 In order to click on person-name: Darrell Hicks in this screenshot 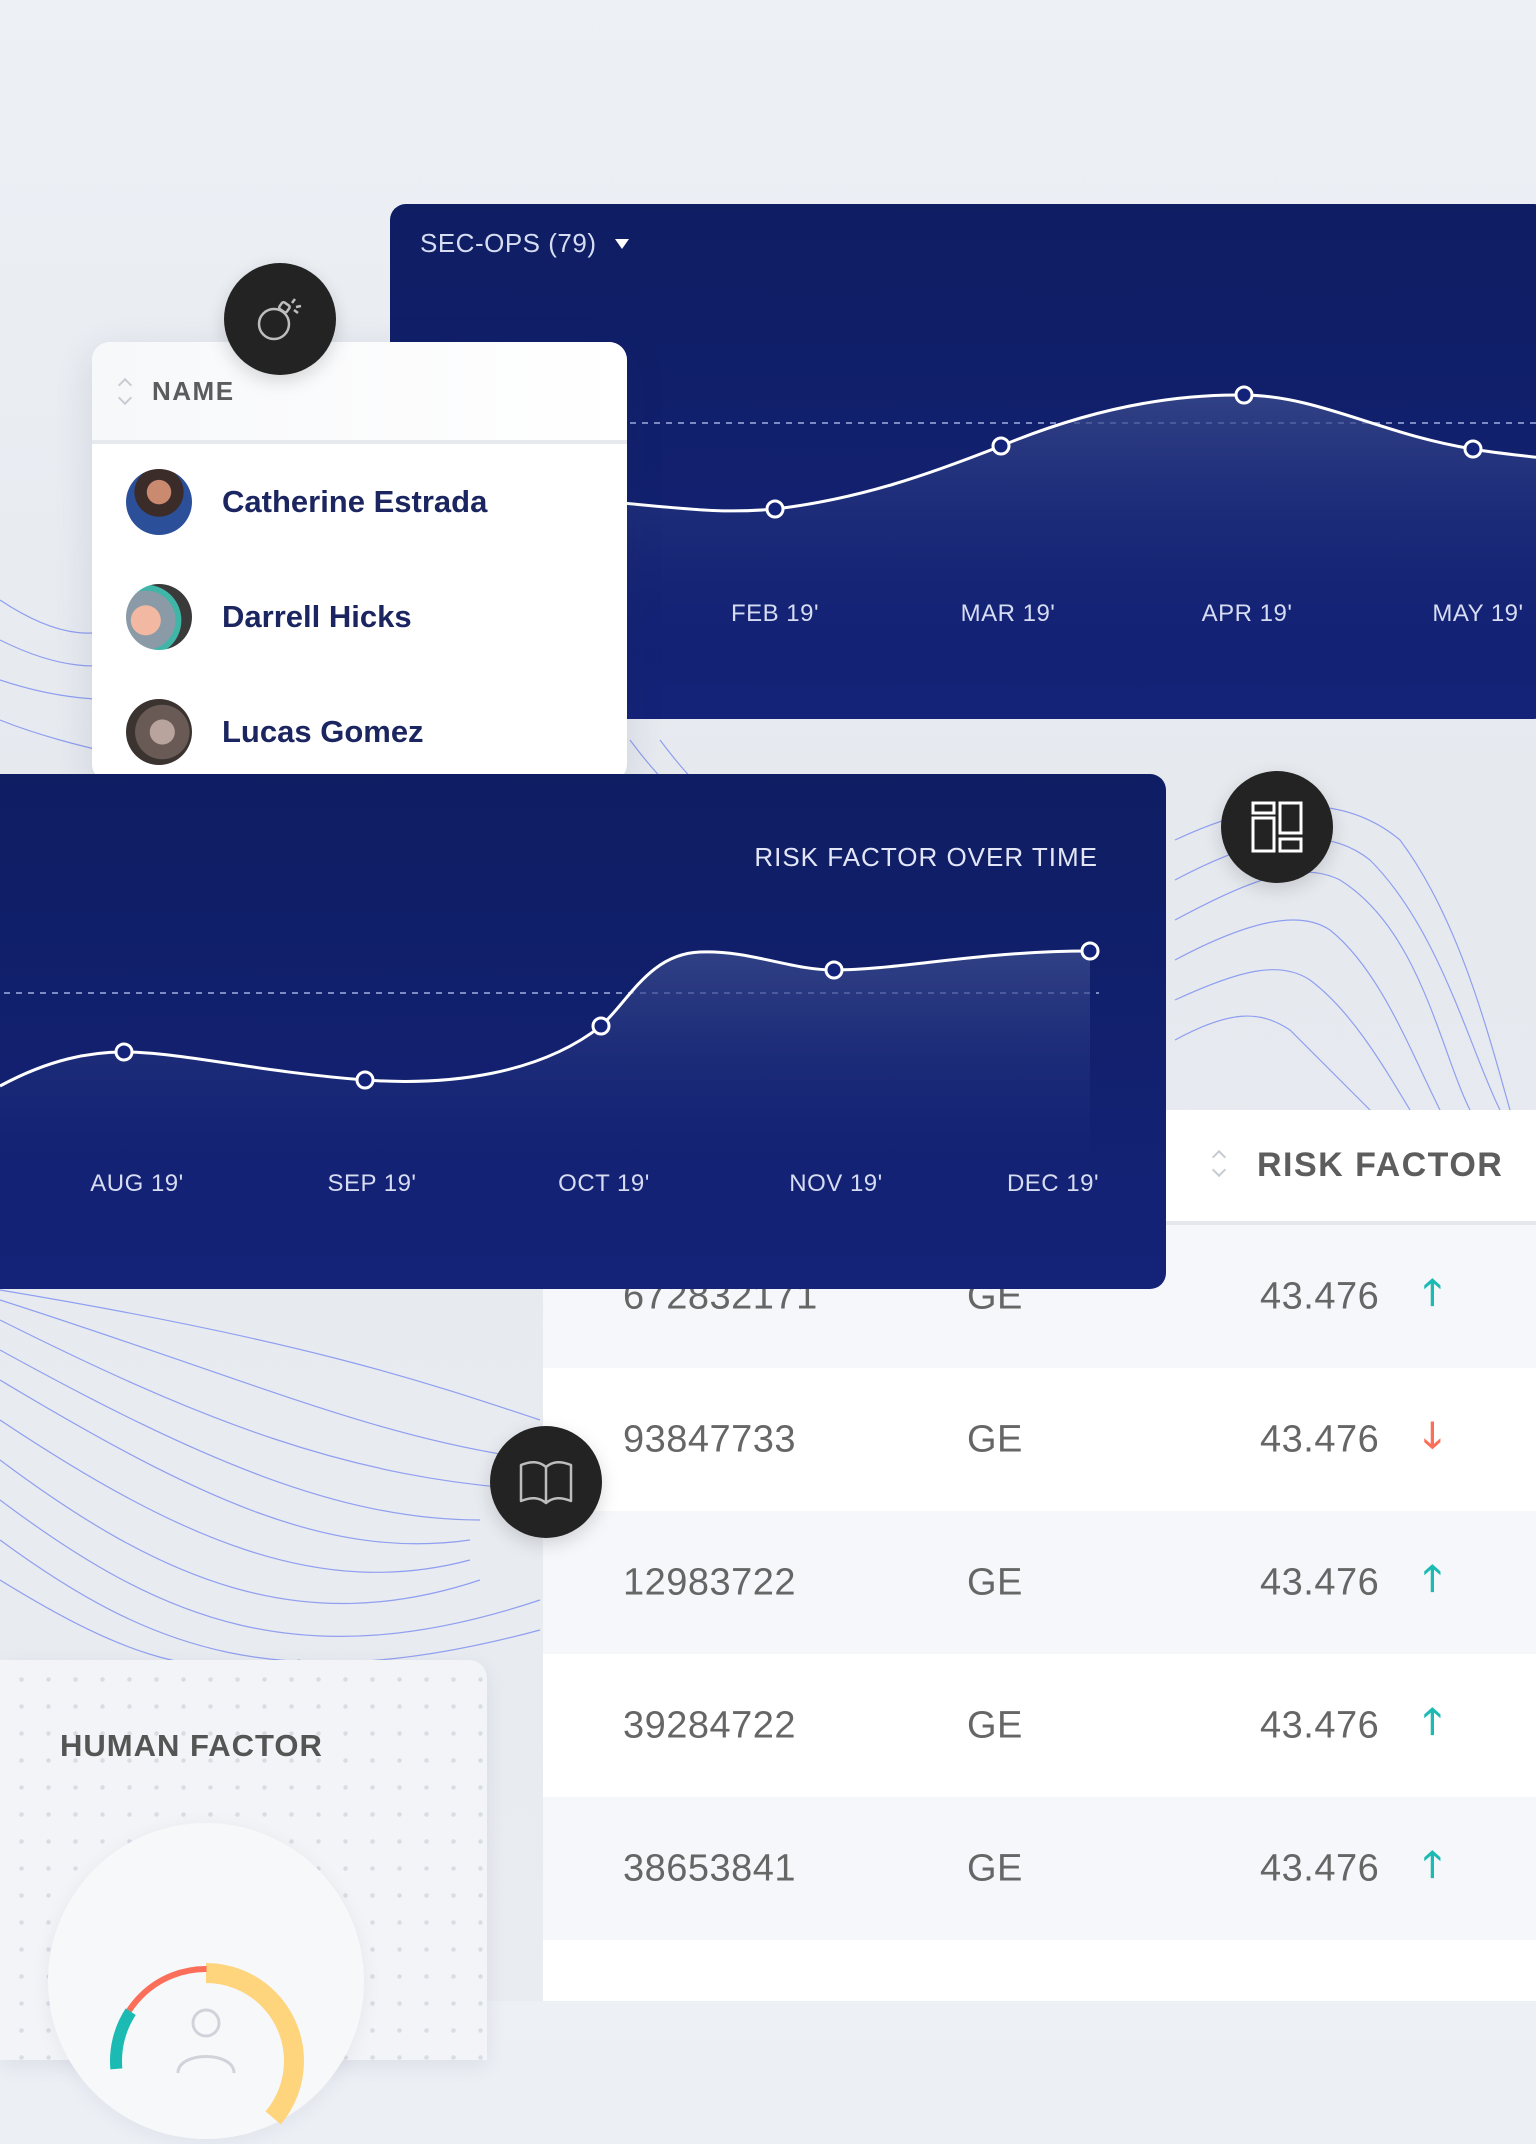, I will do `click(317, 616)`.